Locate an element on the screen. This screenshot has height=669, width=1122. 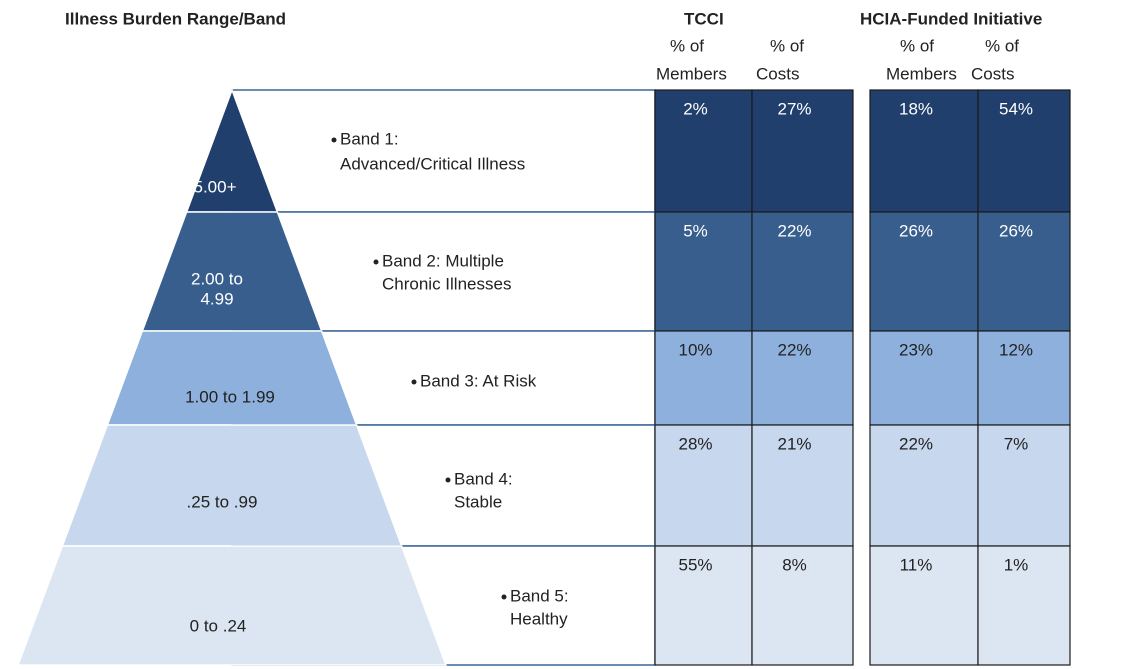
range-label: 1.00 to 1.99 is located at coordinates (230, 396).